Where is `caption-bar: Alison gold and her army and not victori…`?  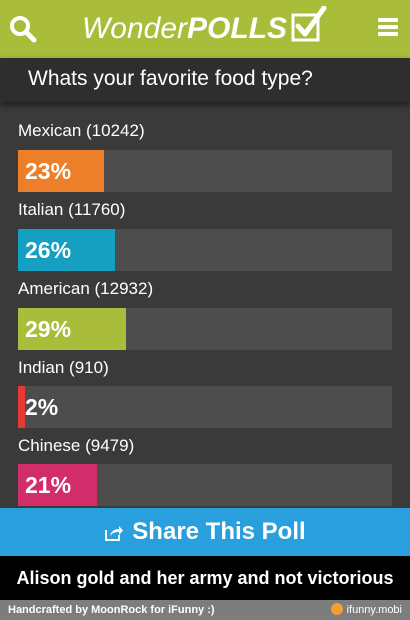 caption-bar: Alison gold and her army and not victori… is located at coordinates (205, 578).